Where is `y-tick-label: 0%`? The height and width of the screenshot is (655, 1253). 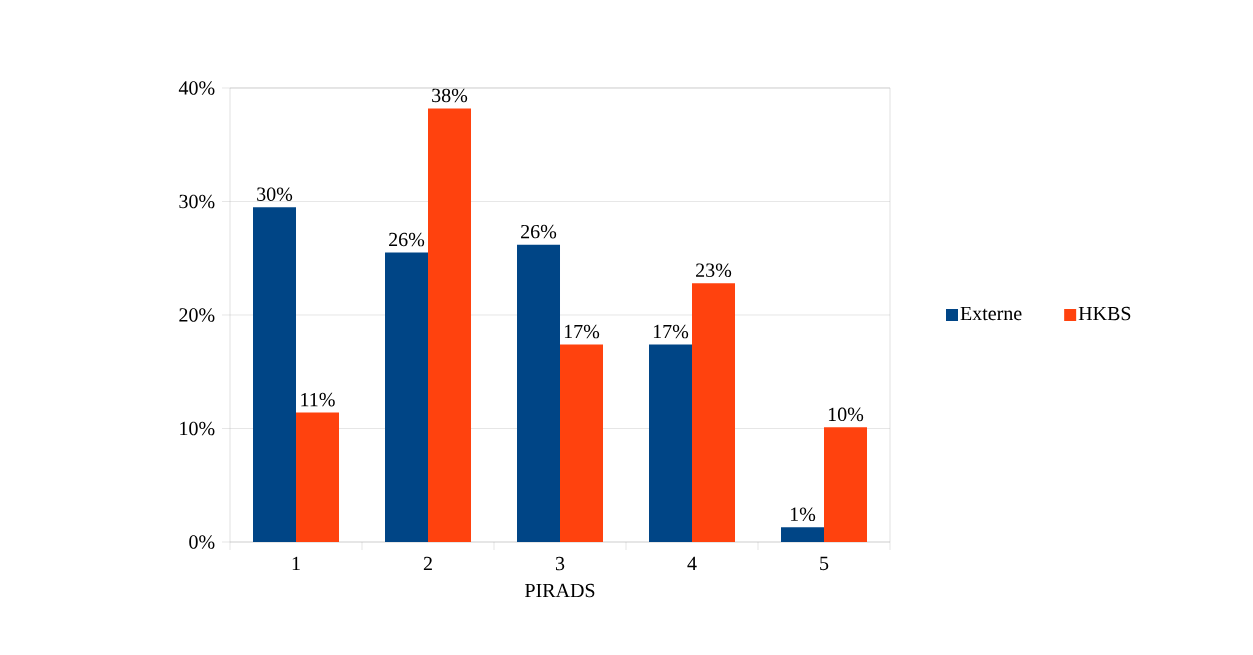
y-tick-label: 0% is located at coordinates (202, 542).